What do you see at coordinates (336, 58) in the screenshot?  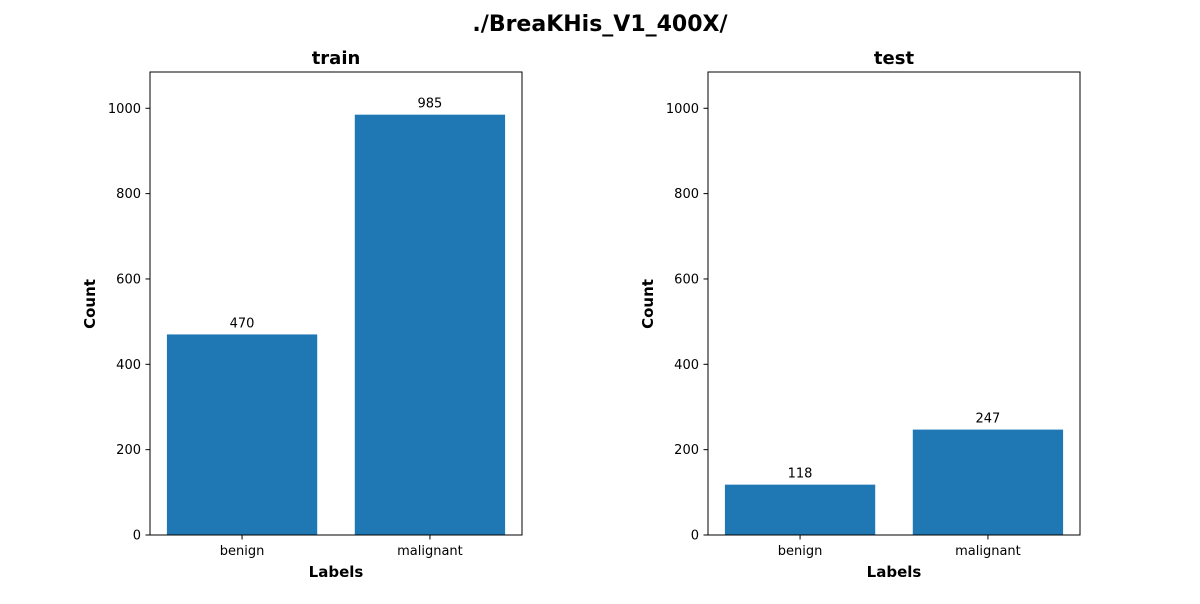 I see `subplot-title: train` at bounding box center [336, 58].